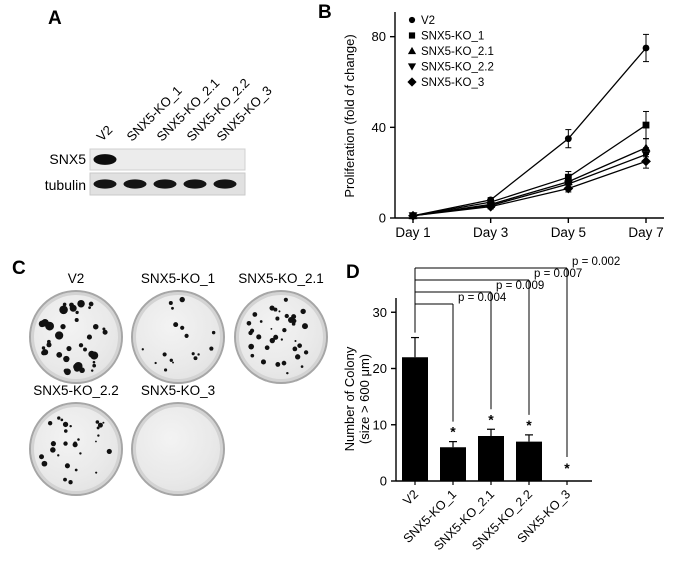  Describe the element at coordinates (19, 268) in the screenshot. I see `panel-c-label: C` at that location.